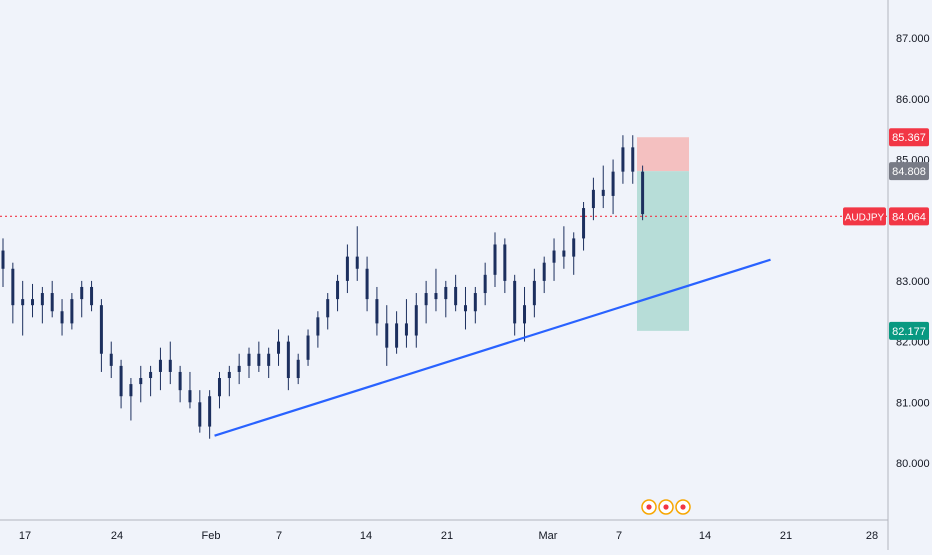 The width and height of the screenshot is (932, 555). I want to click on price-badge-label: 82.177, so click(909, 332).